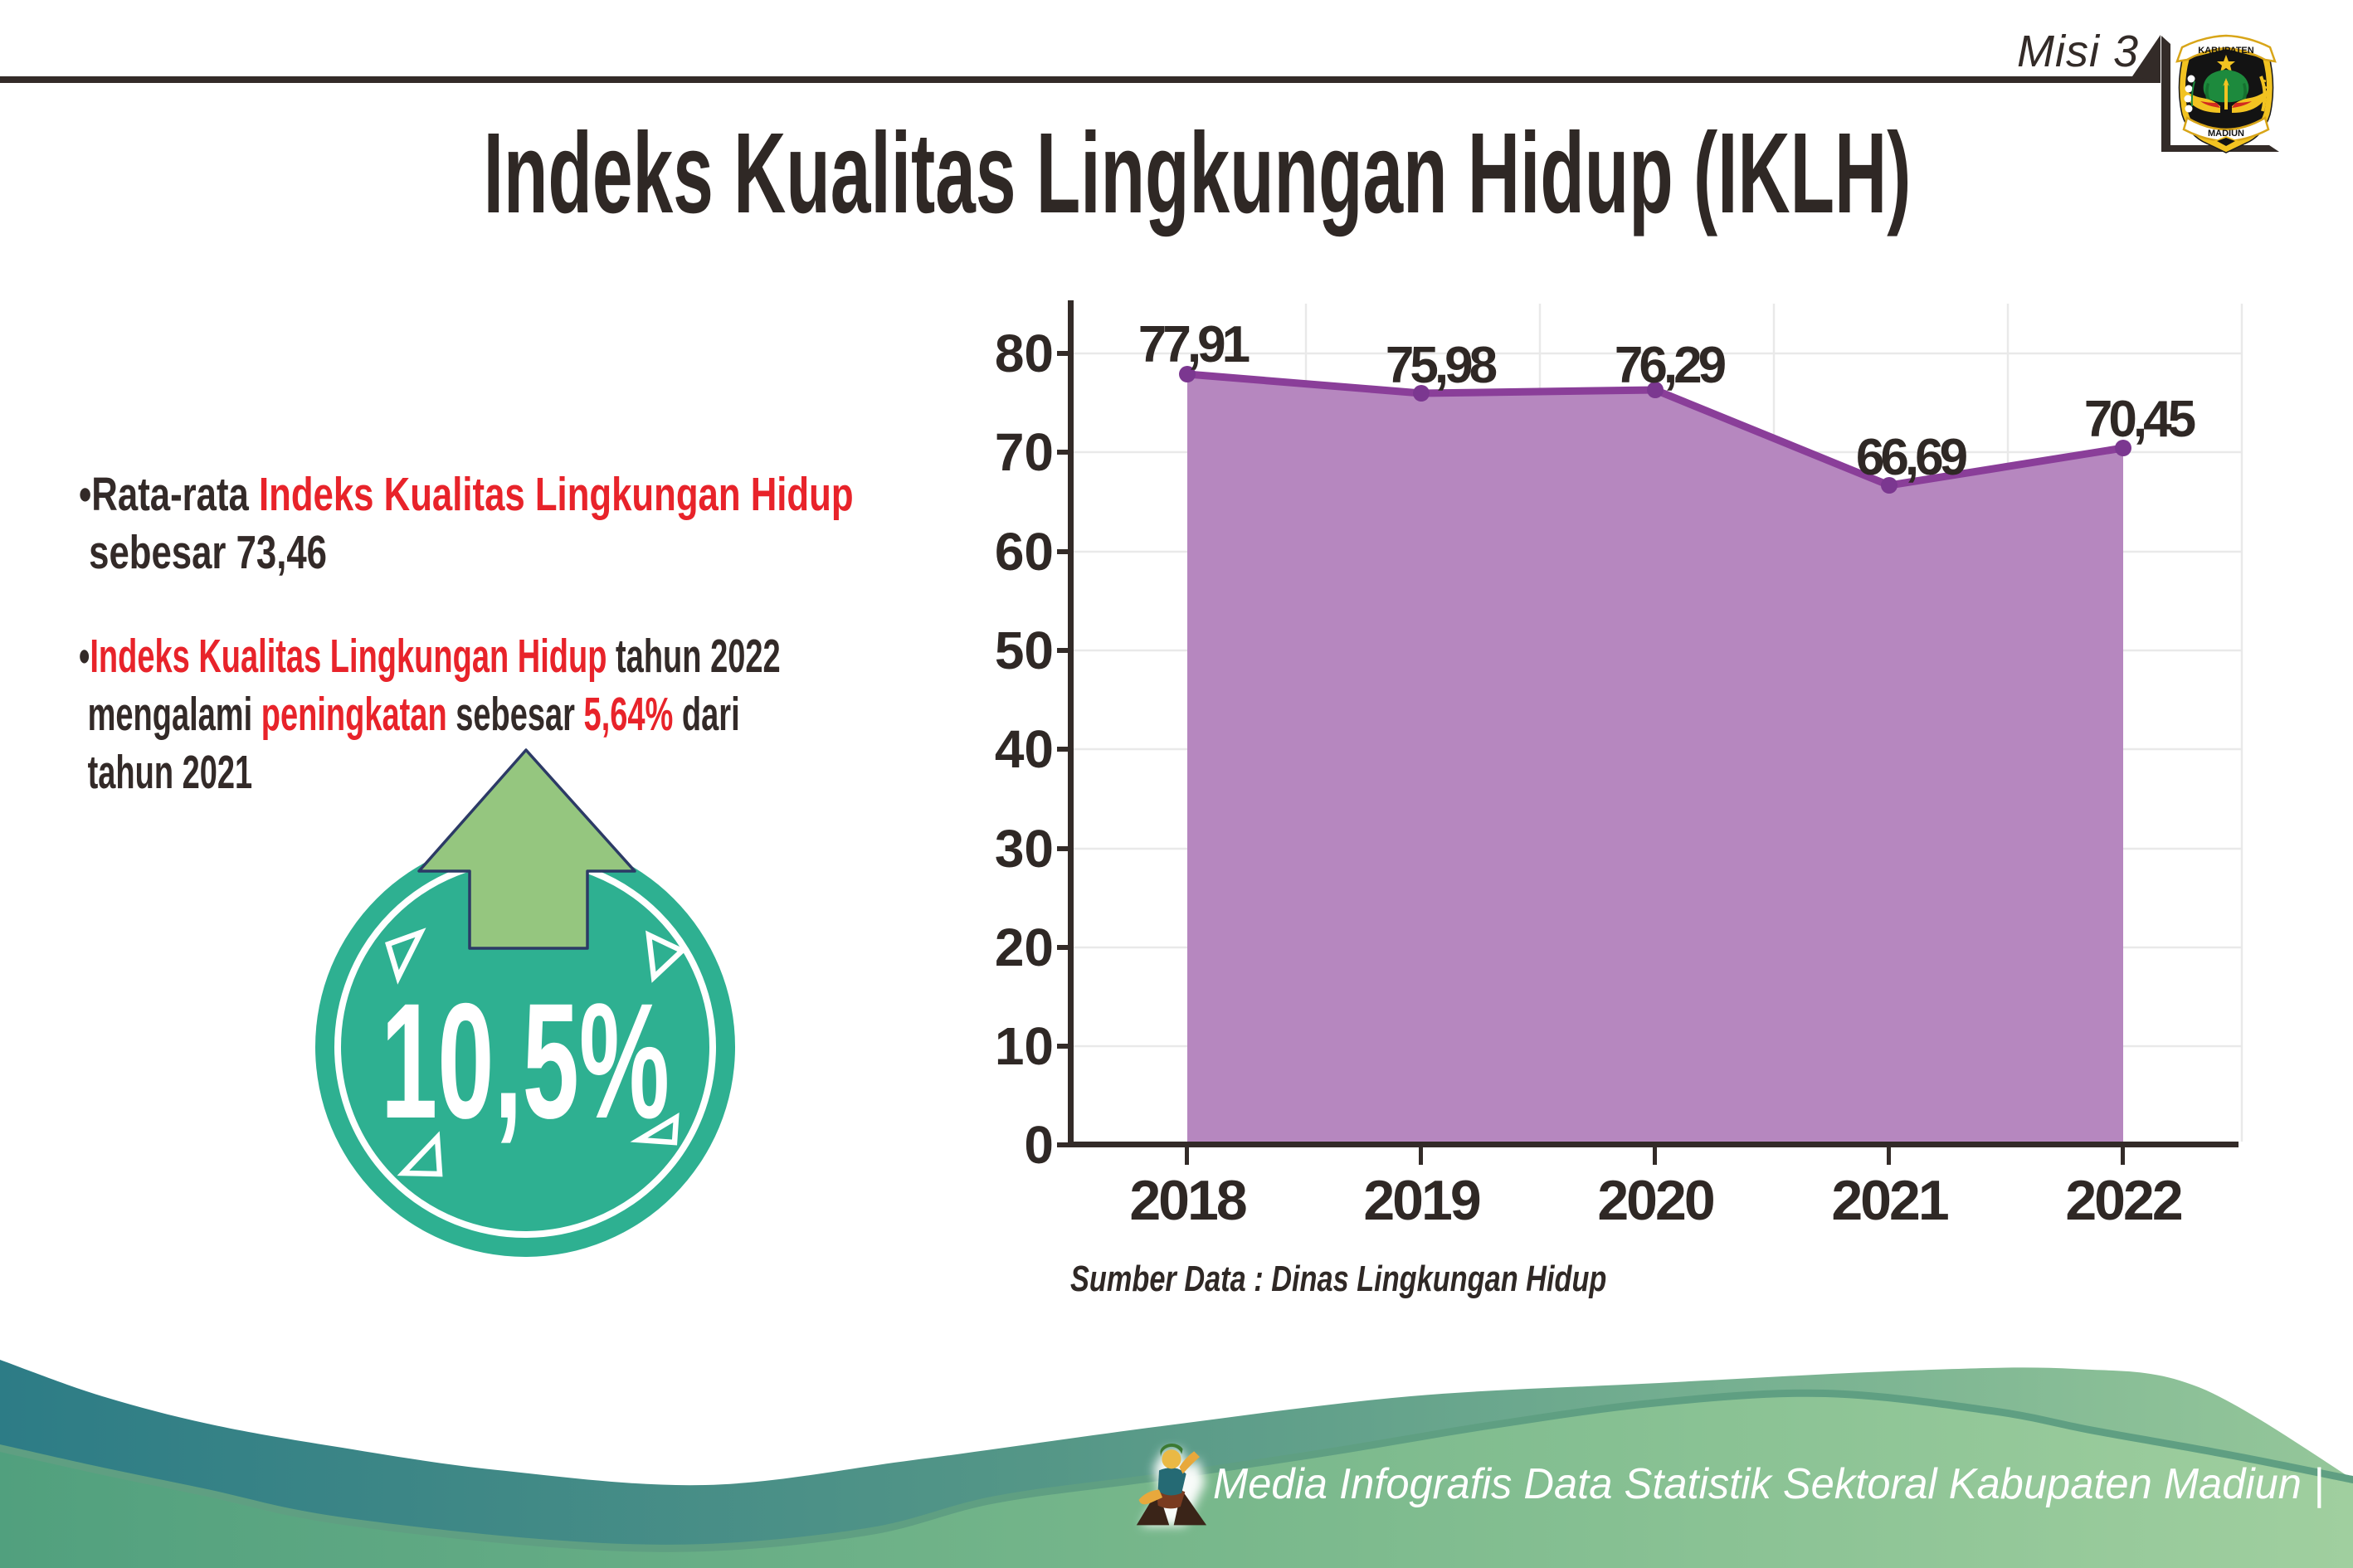  I want to click on svg-text: KABUPATEN, so click(2225, 51).